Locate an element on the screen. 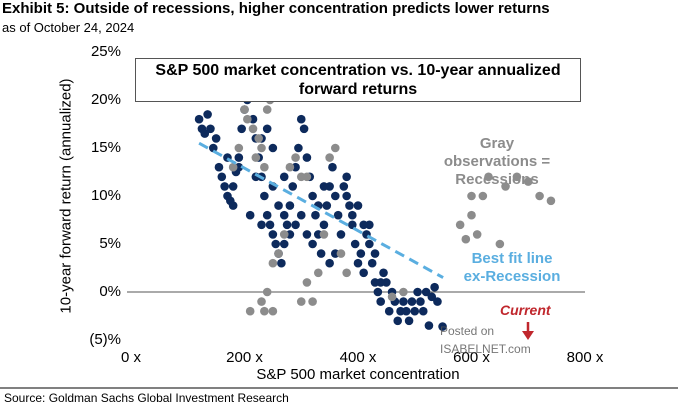 This screenshot has width=678, height=406. subtitle: as of October 24, 2024 is located at coordinates (68, 27).